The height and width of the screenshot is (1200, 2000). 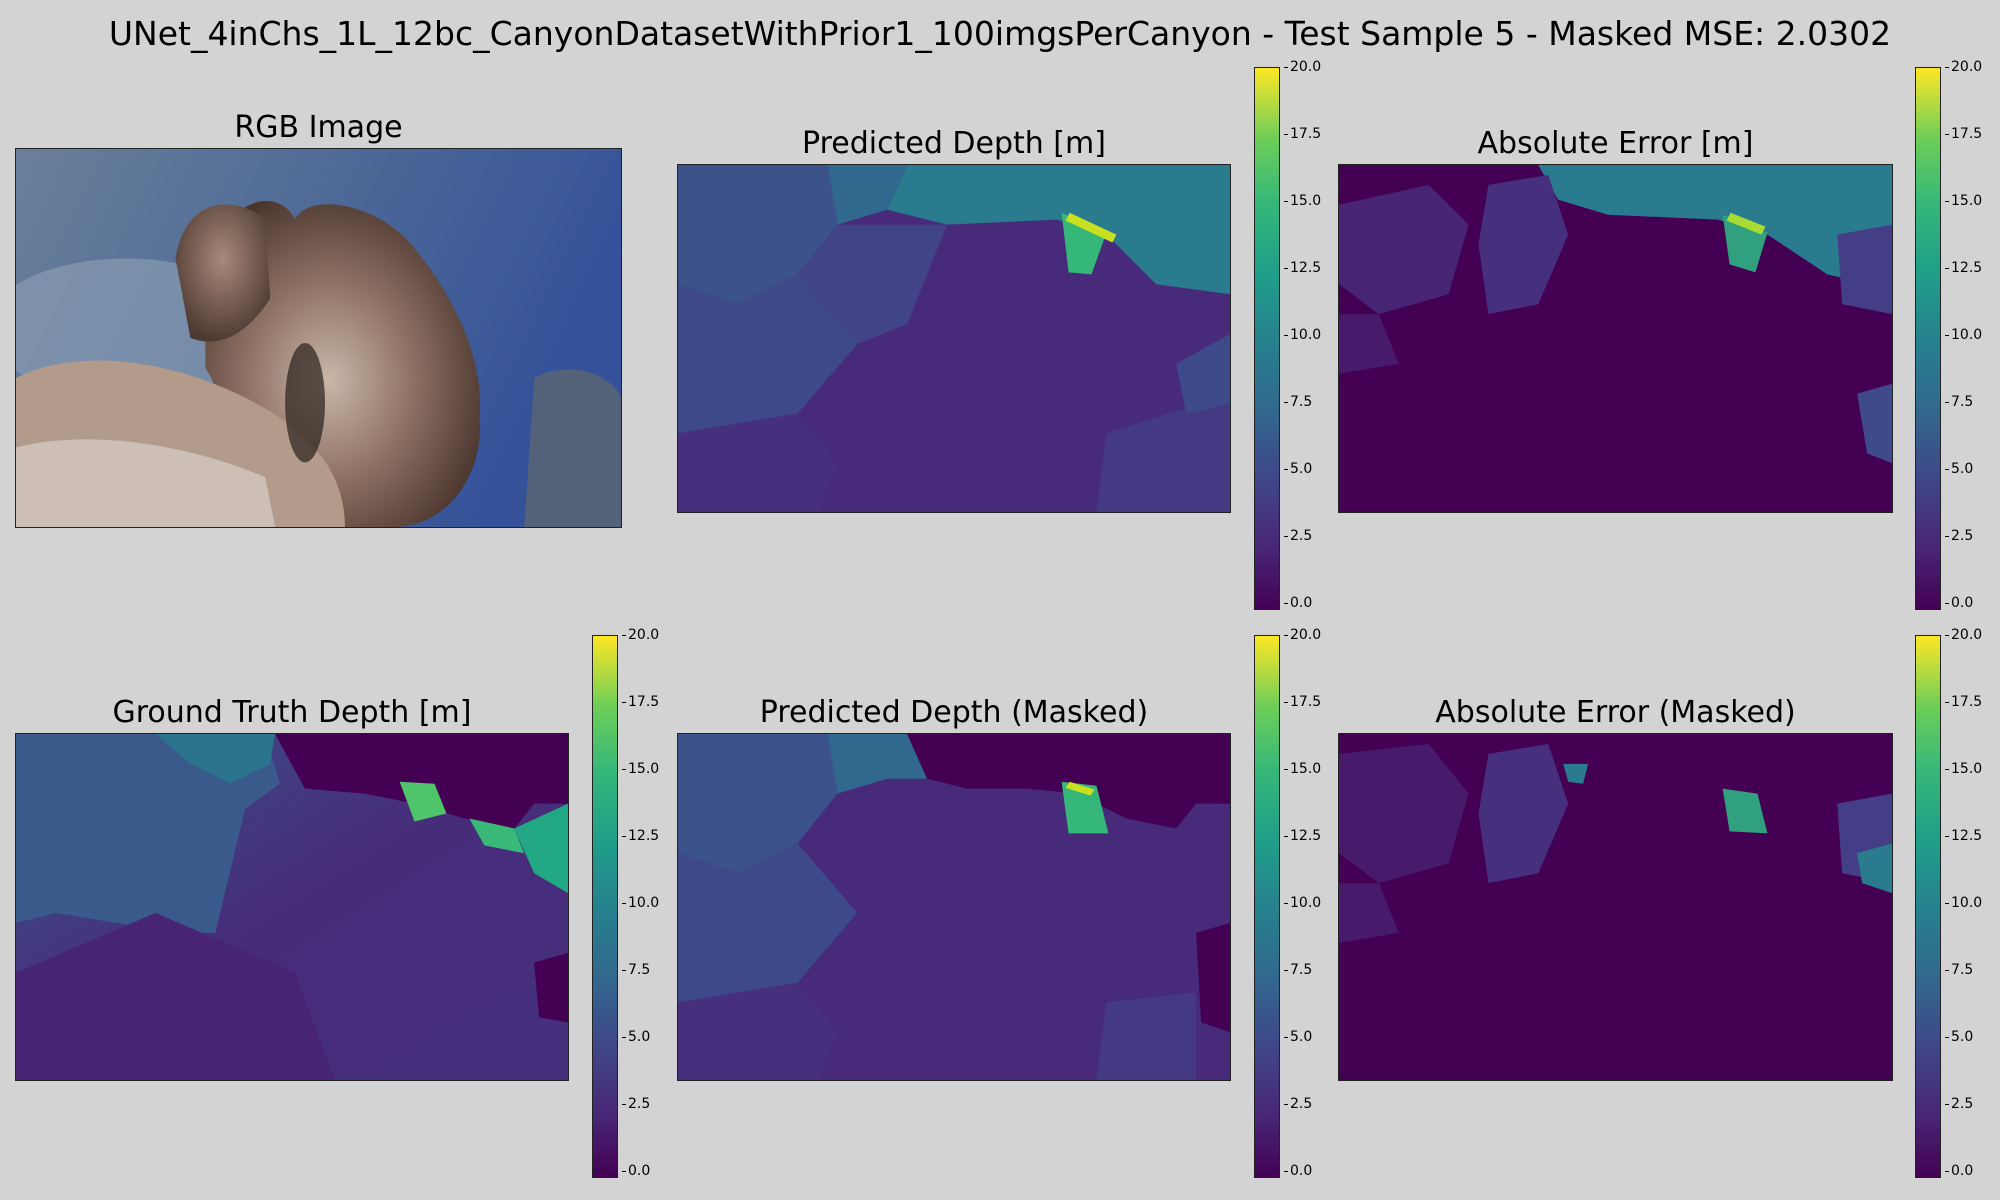 What do you see at coordinates (1928, 906) in the screenshot?
I see `absolute-error-masked-colorbar` at bounding box center [1928, 906].